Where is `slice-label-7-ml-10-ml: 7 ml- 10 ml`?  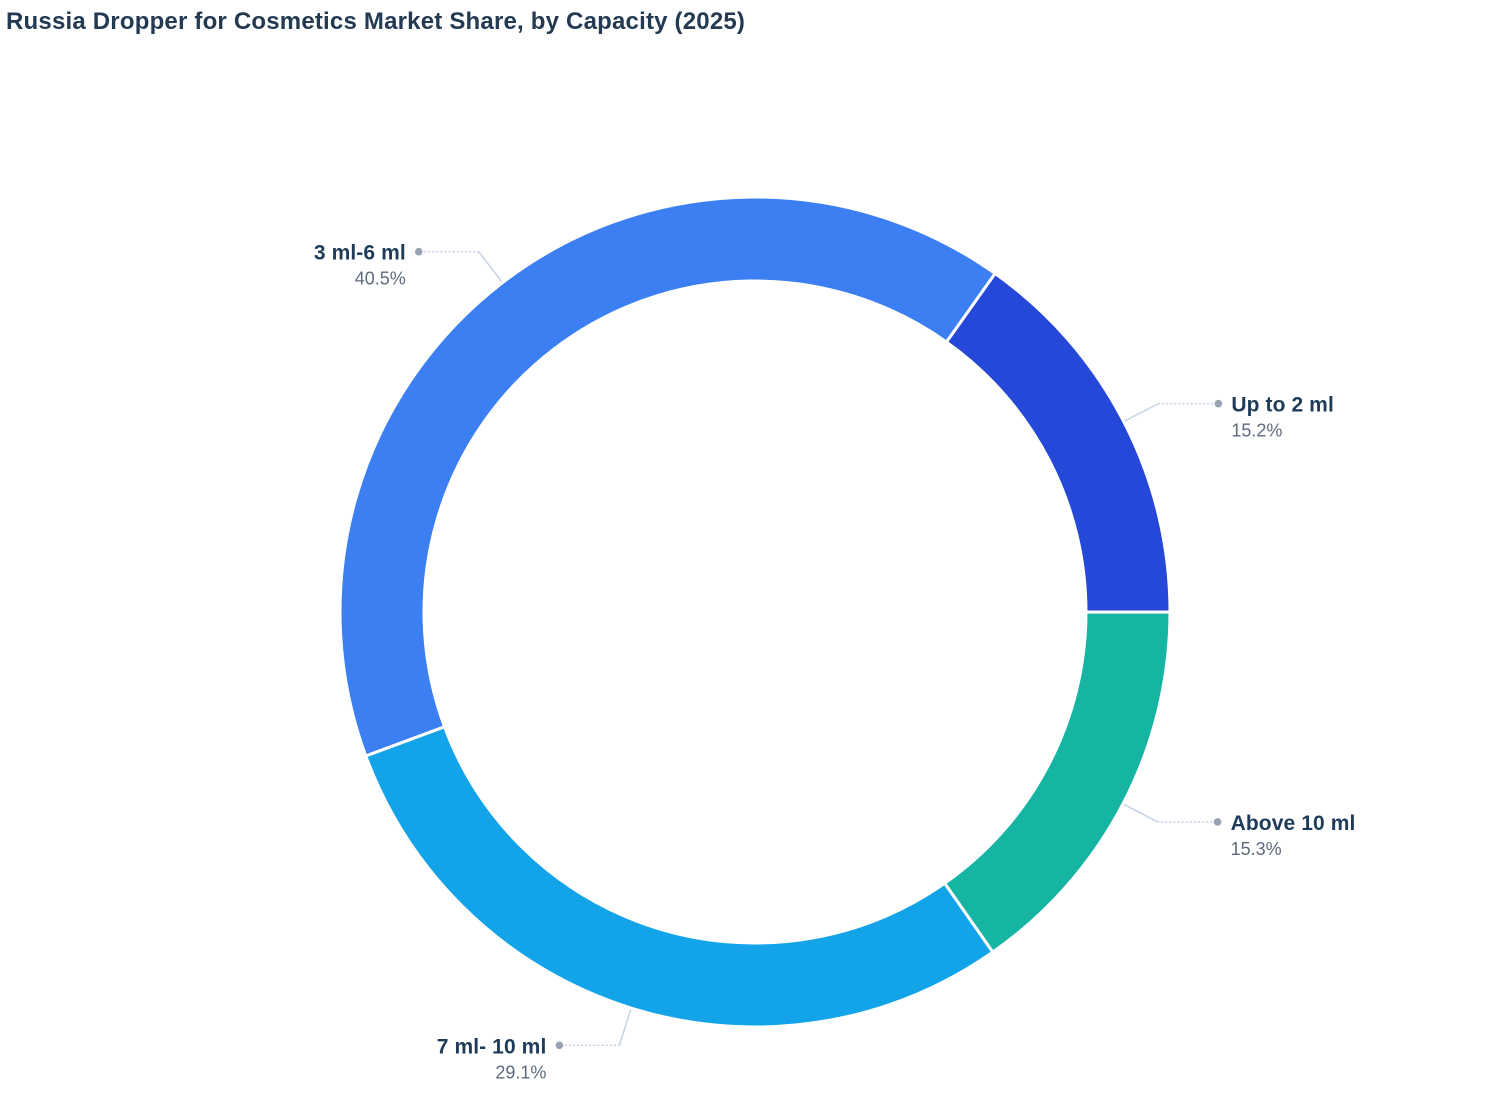 slice-label-7-ml-10-ml: 7 ml- 10 ml is located at coordinates (492, 1046).